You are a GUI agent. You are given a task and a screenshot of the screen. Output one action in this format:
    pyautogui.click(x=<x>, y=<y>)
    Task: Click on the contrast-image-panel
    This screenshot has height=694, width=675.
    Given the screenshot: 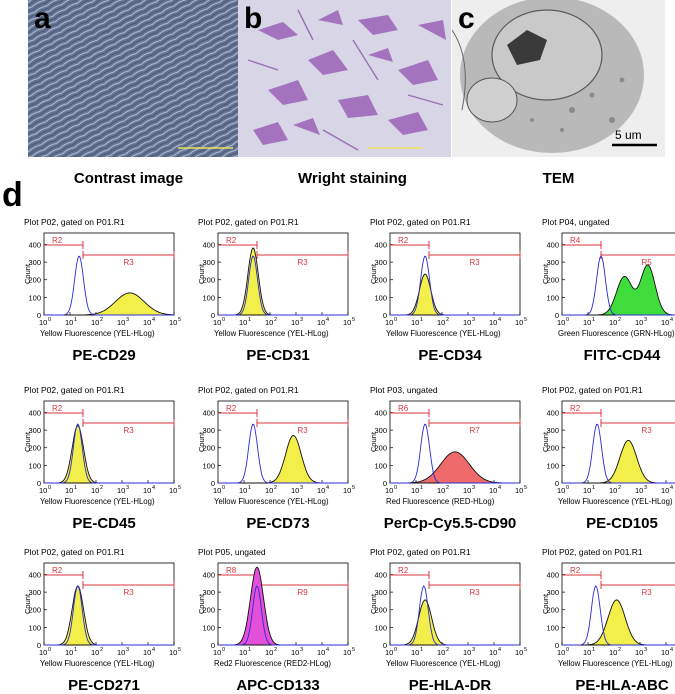 What is the action you would take?
    pyautogui.click(x=134, y=78)
    